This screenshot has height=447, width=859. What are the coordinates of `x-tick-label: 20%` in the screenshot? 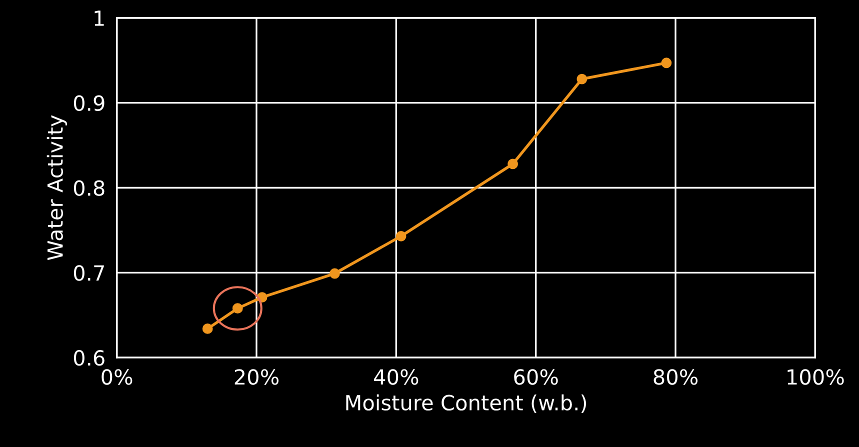 It's located at (256, 377).